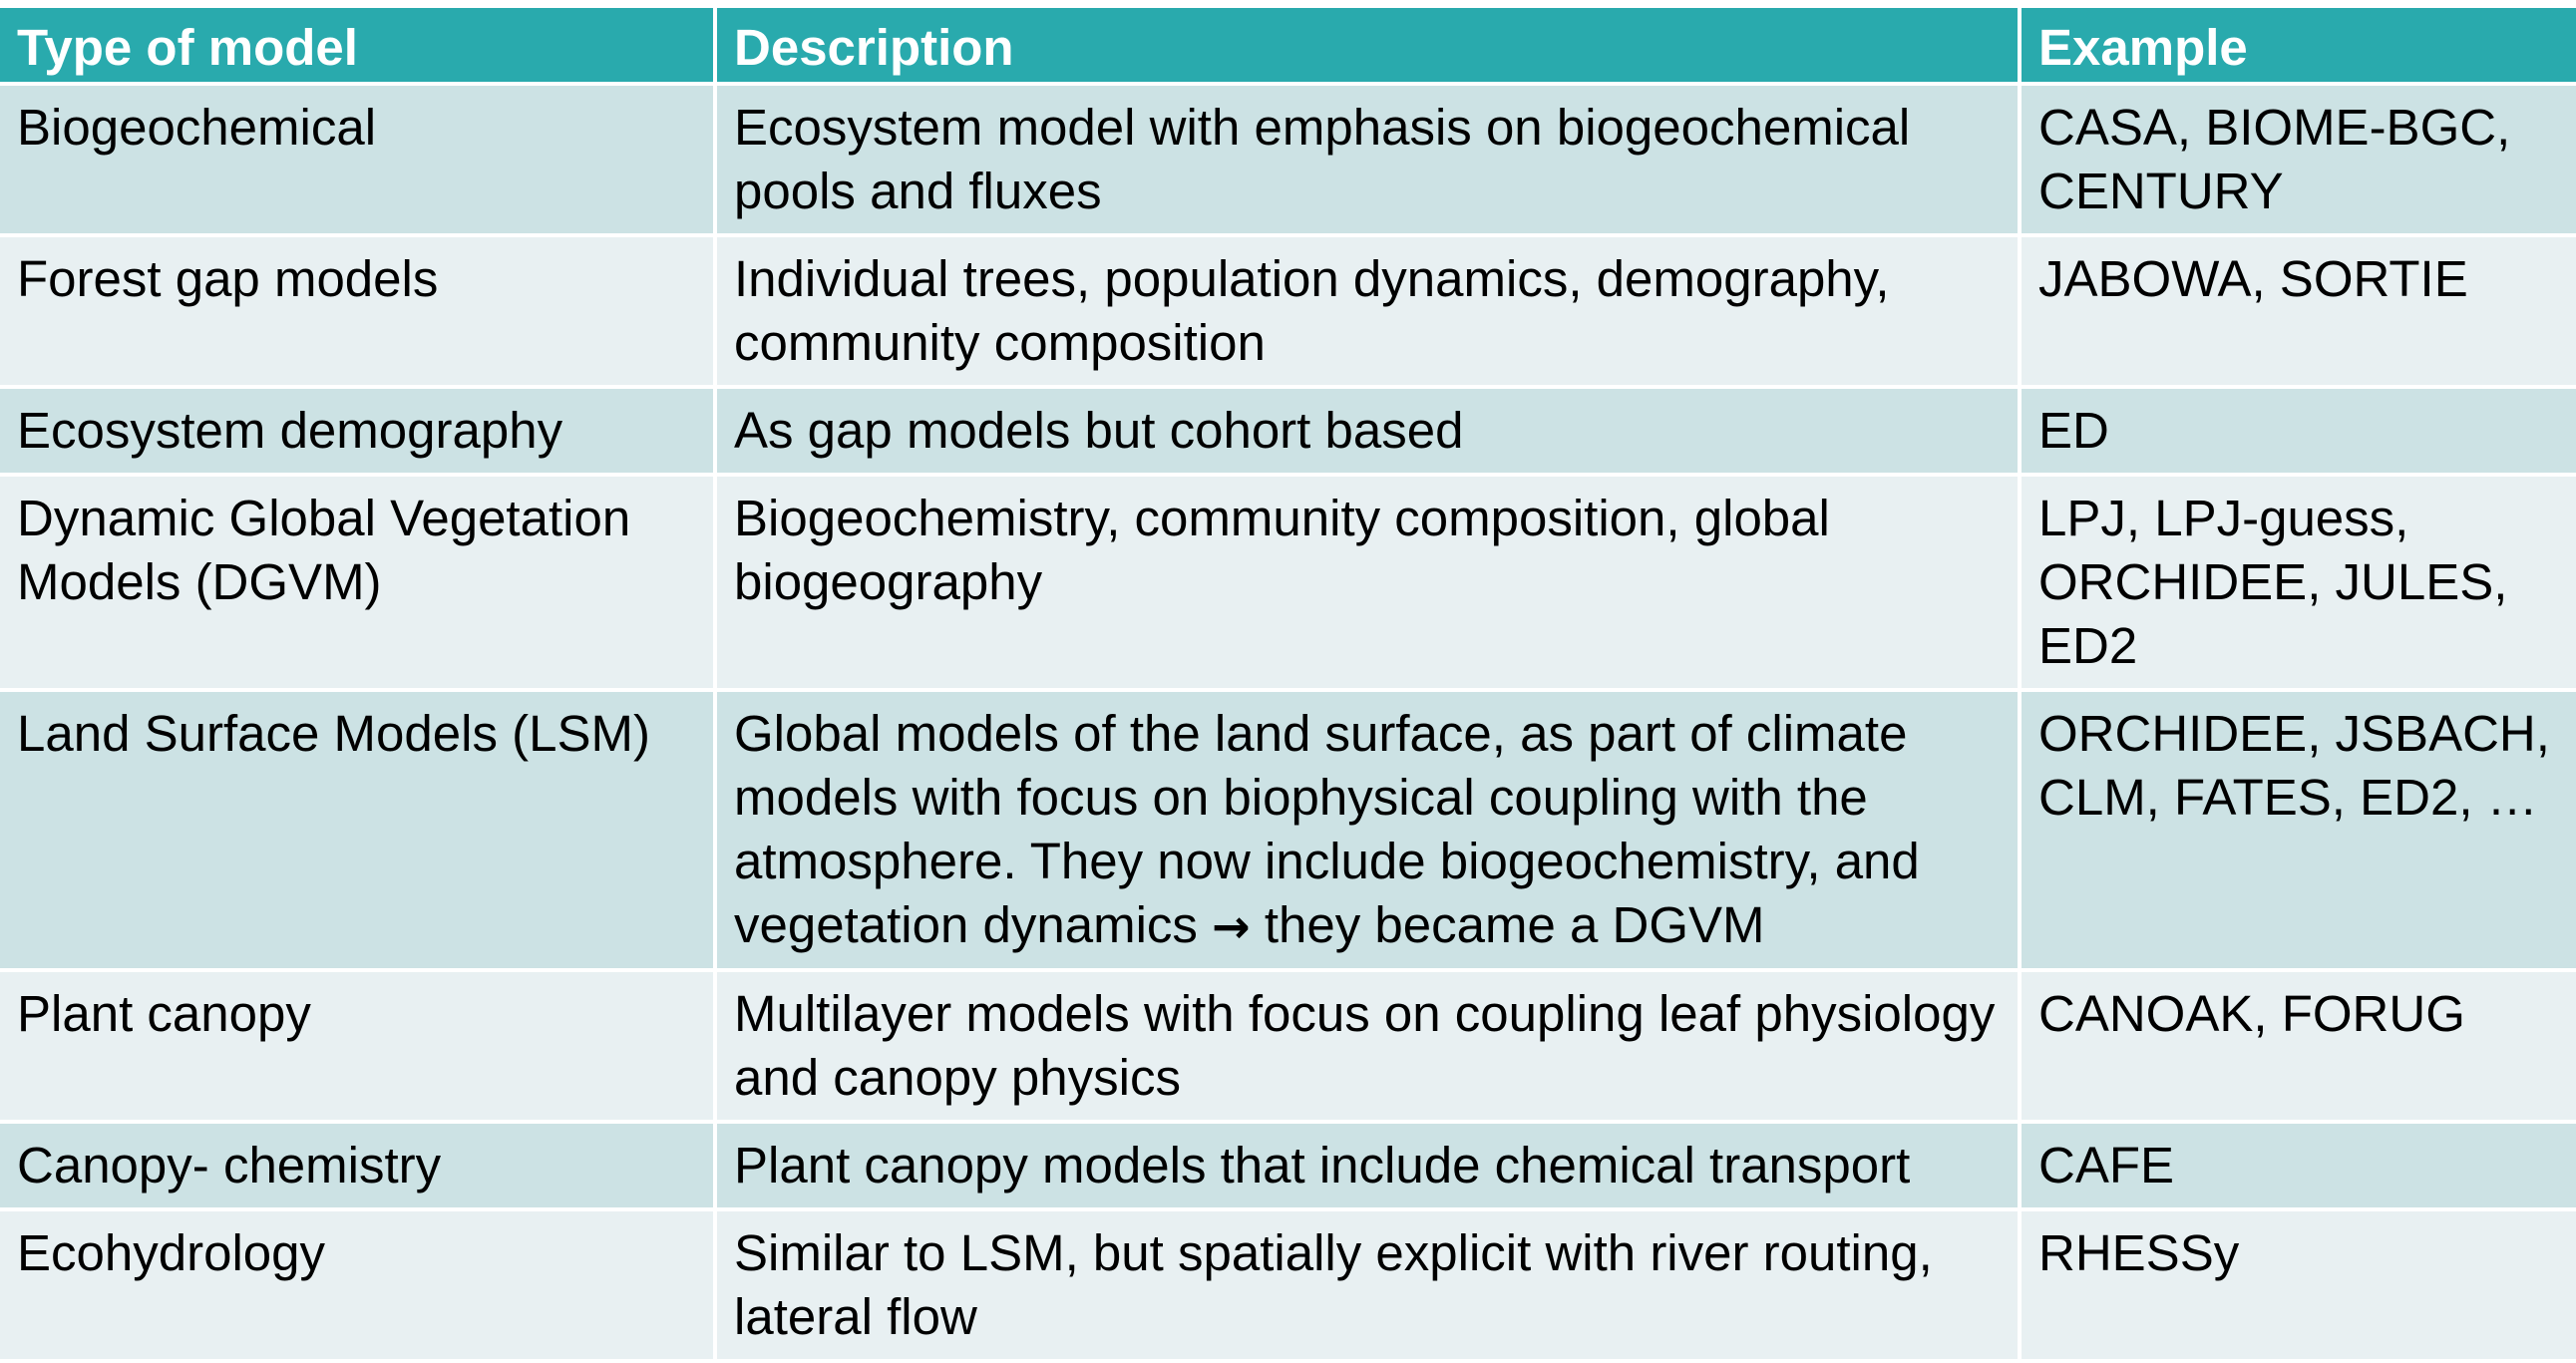 This screenshot has width=2576, height=1363. Describe the element at coordinates (2298, 583) in the screenshot. I see `cell-example: LPJ, LPJ-guess, ORCHIDEE, JULES, ED2` at that location.